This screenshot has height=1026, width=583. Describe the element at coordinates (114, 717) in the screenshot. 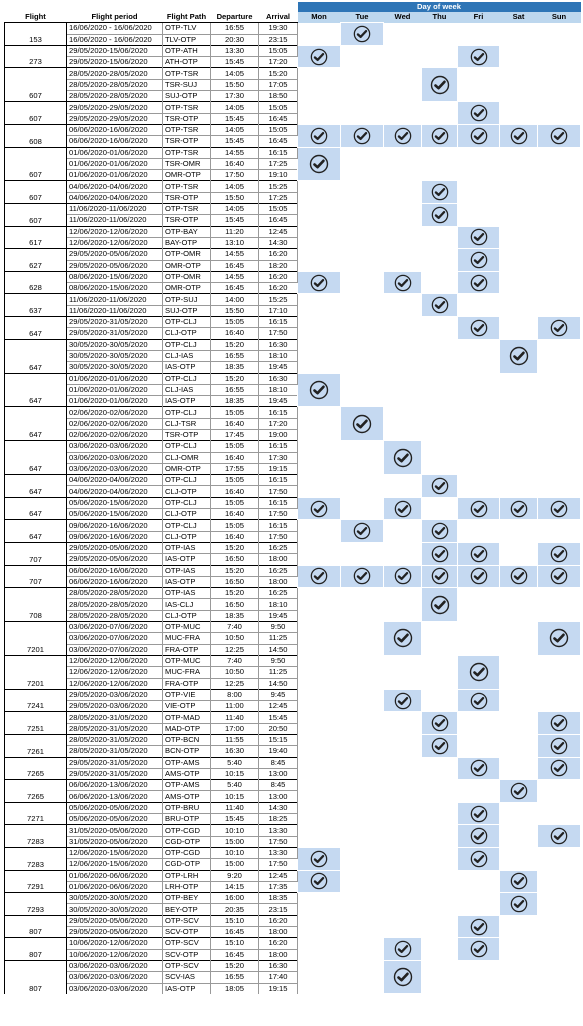

I see `flight-period: 28/05/2020-31/05/2020` at that location.